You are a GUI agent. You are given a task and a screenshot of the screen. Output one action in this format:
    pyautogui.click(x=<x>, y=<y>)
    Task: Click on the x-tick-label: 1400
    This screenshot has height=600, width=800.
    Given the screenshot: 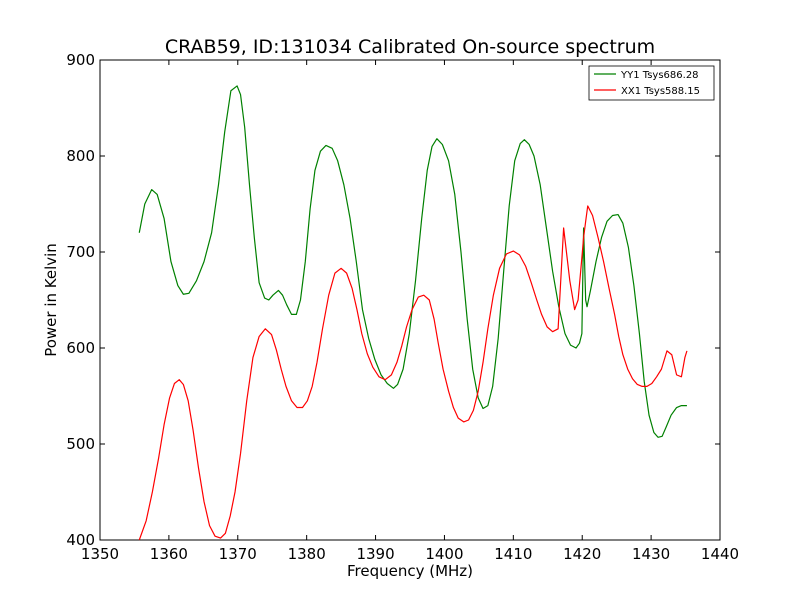 What is the action you would take?
    pyautogui.click(x=444, y=554)
    